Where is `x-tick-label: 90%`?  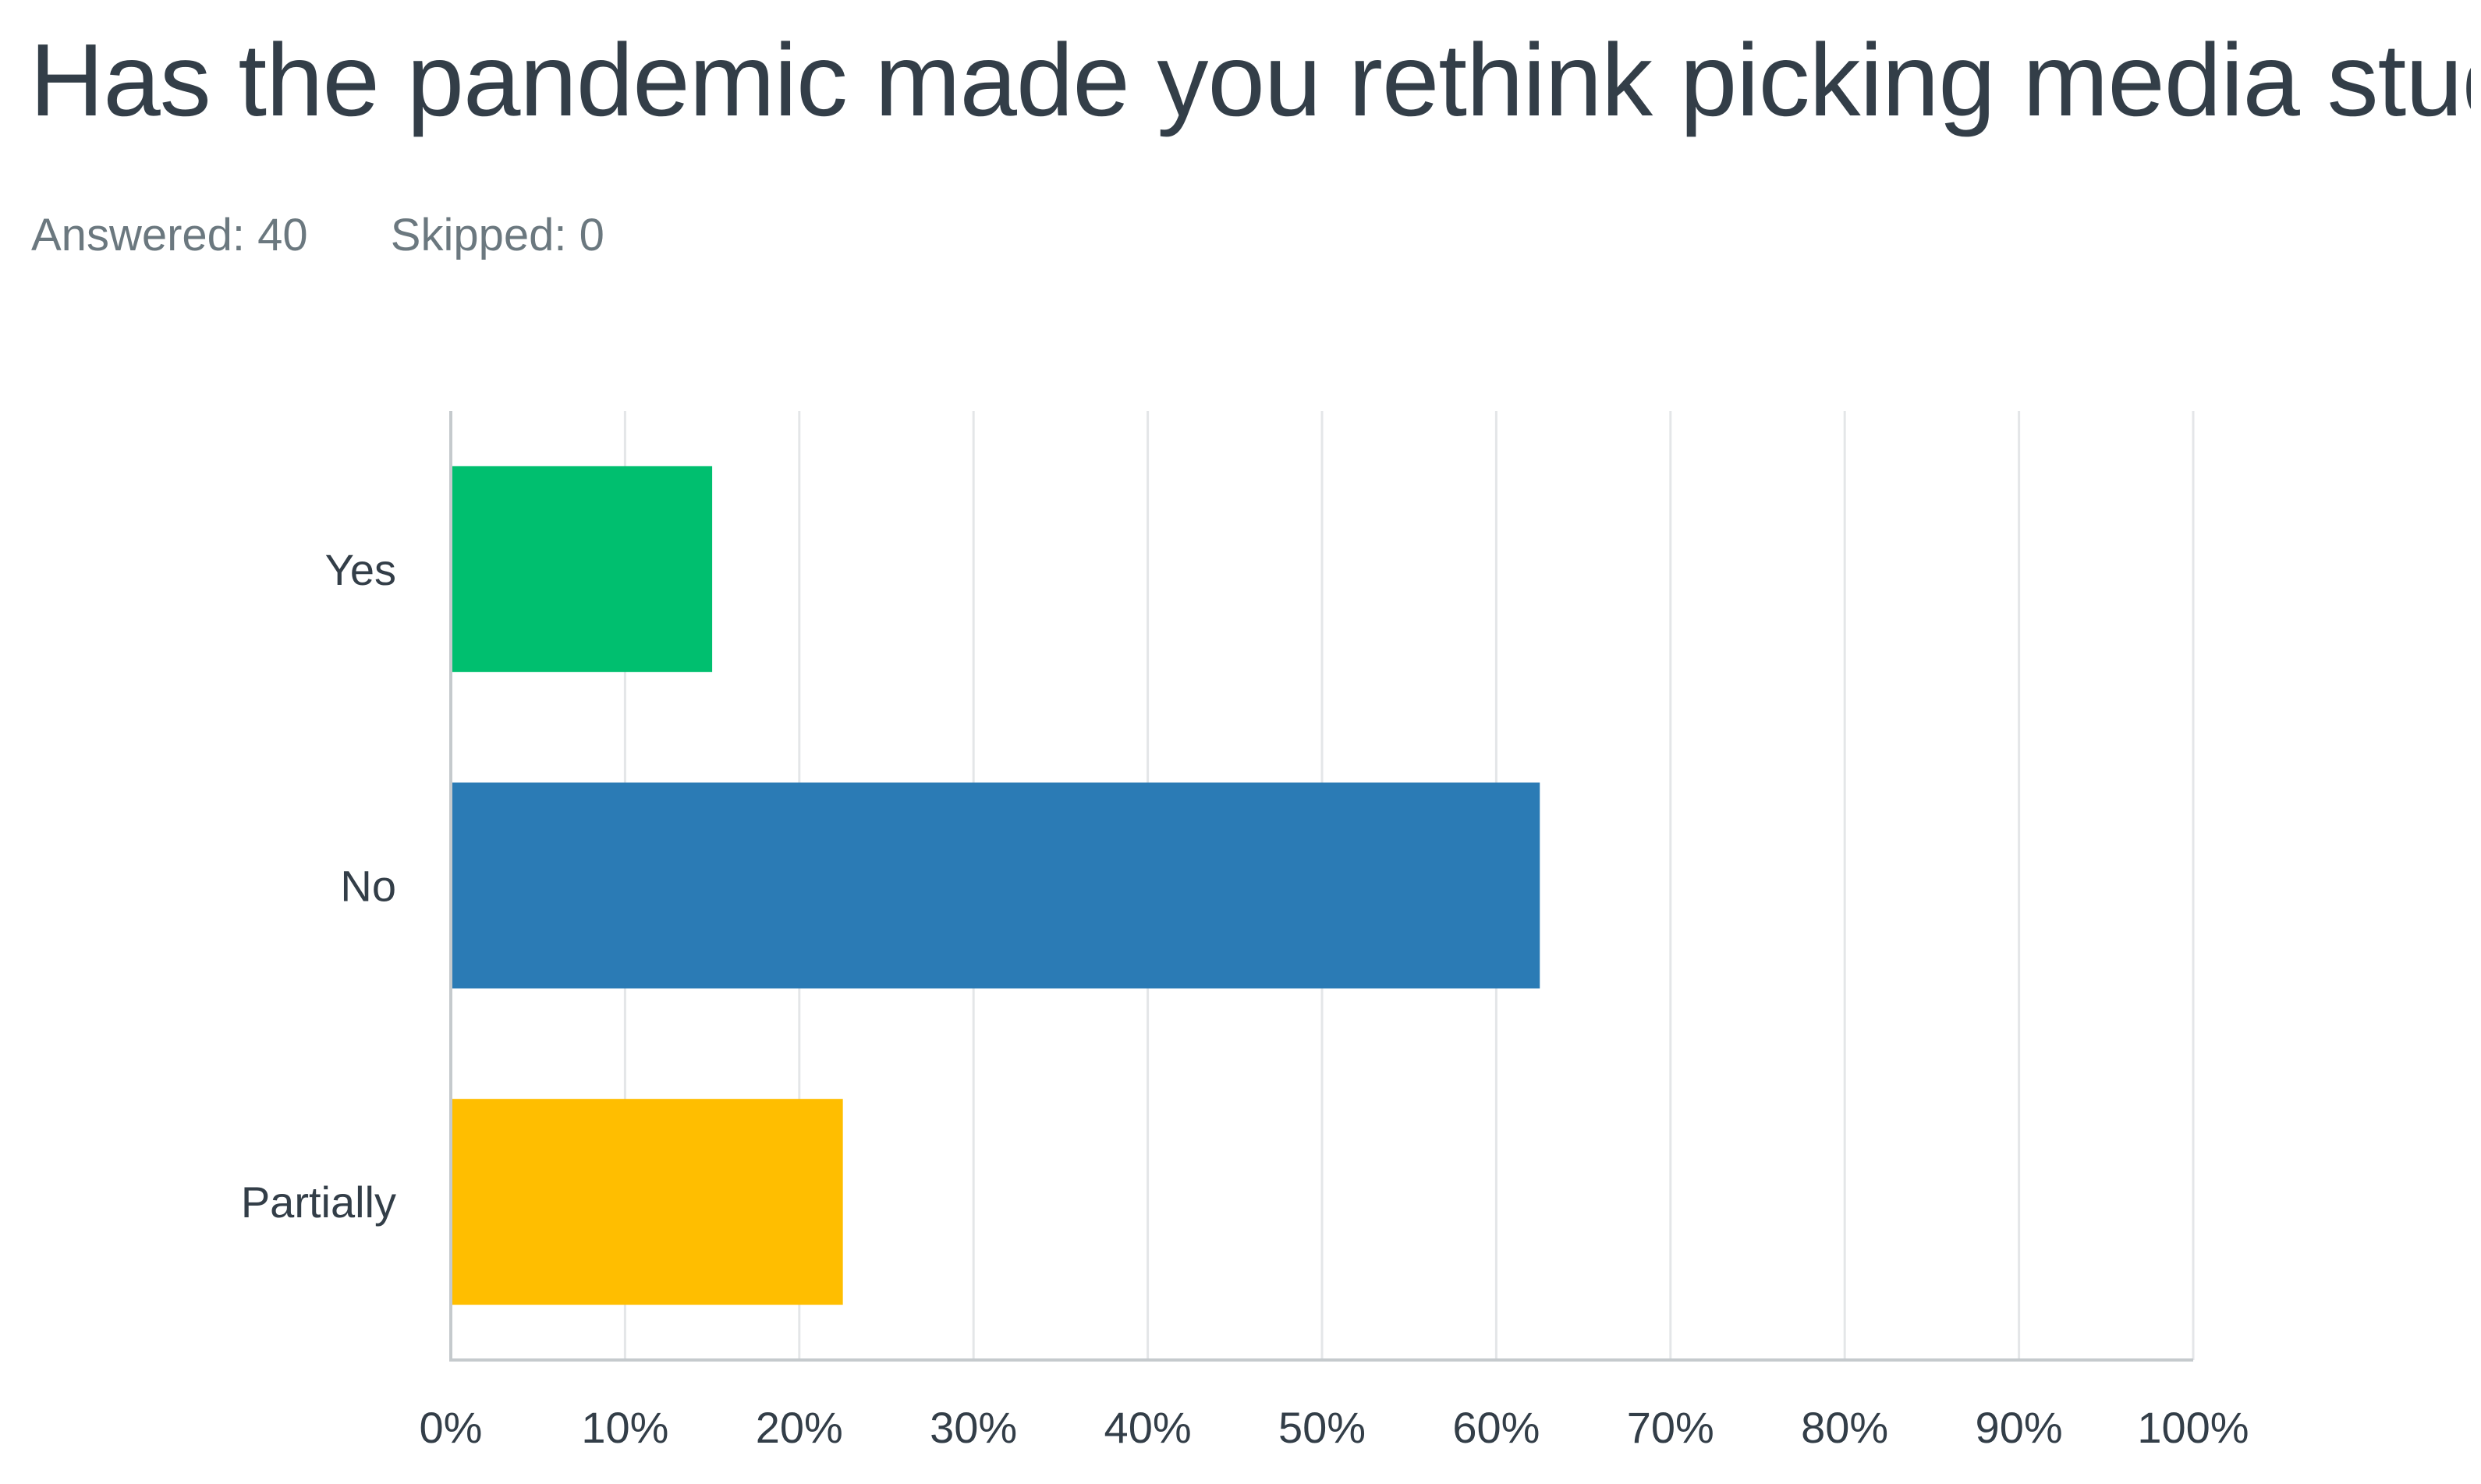
x-tick-label: 90% is located at coordinates (2020, 1427).